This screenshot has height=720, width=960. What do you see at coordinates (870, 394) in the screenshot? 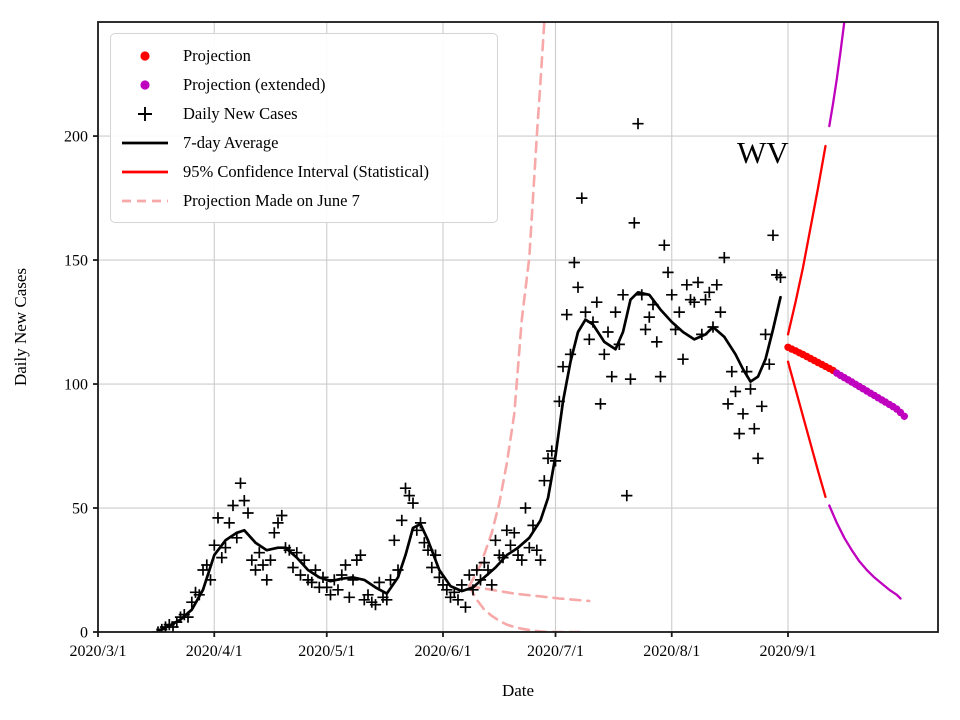
I see `series-projection_extended` at bounding box center [870, 394].